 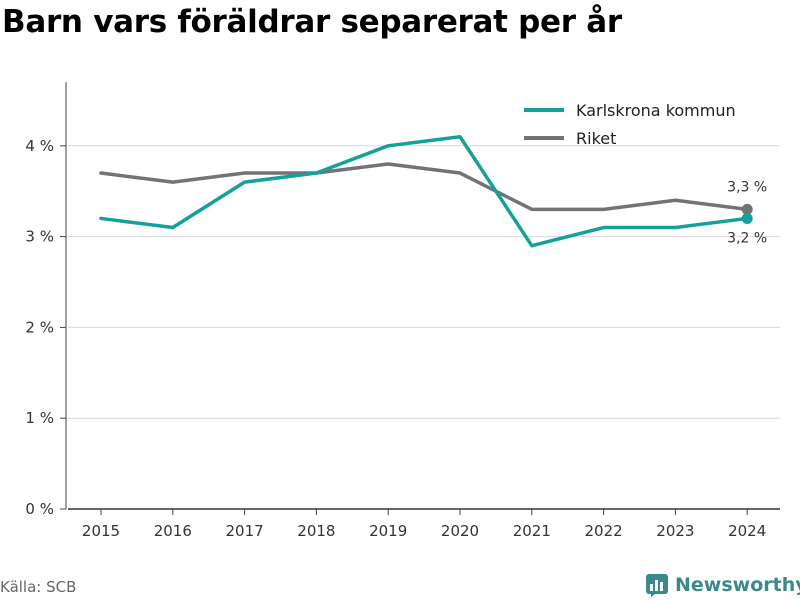 I want to click on x-tick-label: 2017, so click(x=245, y=531).